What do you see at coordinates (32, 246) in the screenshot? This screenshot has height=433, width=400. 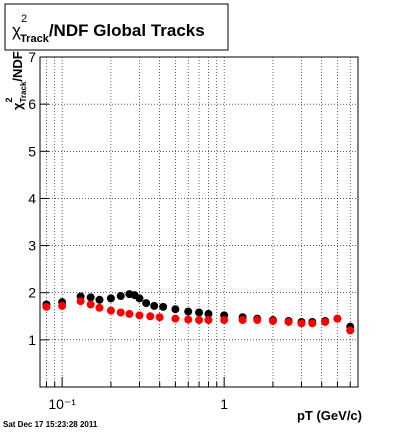 I see `y-tick-label: 3` at bounding box center [32, 246].